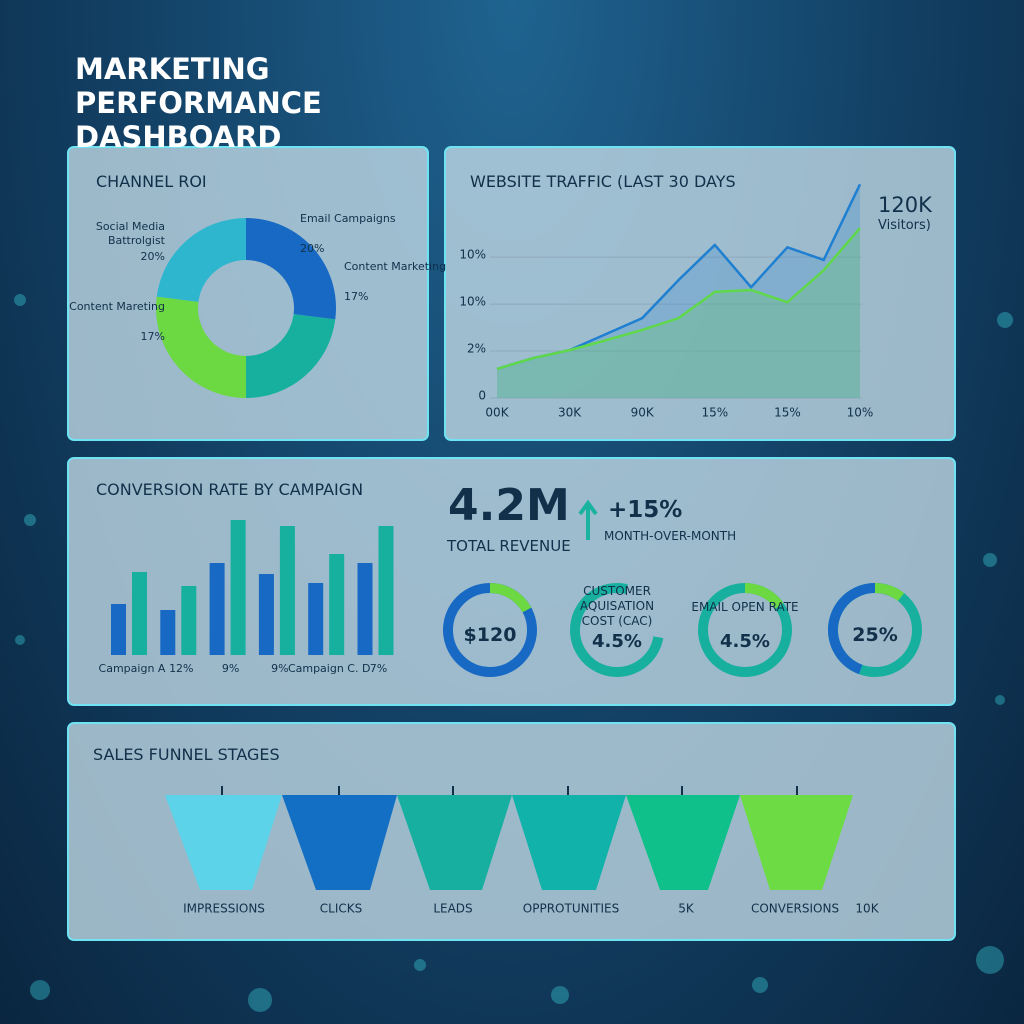 This screenshot has height=1024, width=1024. What do you see at coordinates (571, 909) in the screenshot?
I see `funnel-label: OPPROTUNITIES` at bounding box center [571, 909].